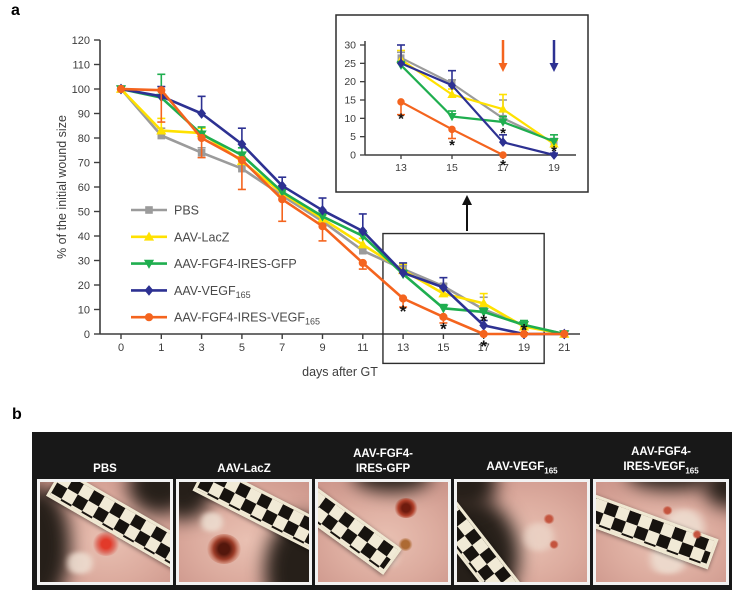 This screenshot has width=742, height=595. Describe the element at coordinates (350, 64) in the screenshot. I see `inset-y-tick-label: 25` at that location.